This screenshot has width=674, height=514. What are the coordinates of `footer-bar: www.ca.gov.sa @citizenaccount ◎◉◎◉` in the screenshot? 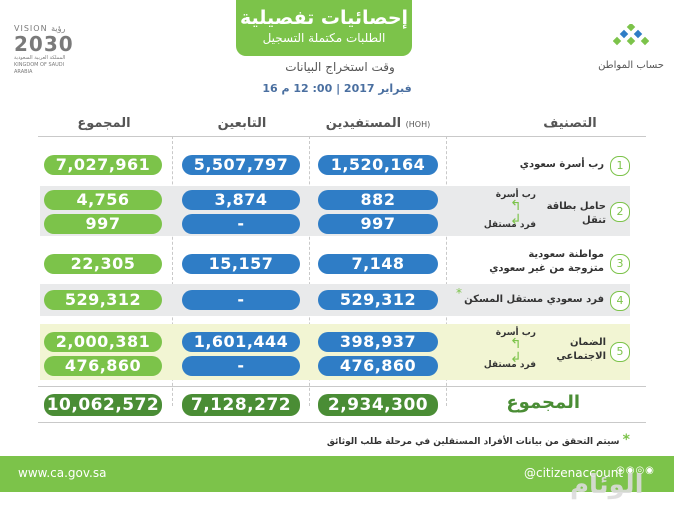 It's located at (337, 474).